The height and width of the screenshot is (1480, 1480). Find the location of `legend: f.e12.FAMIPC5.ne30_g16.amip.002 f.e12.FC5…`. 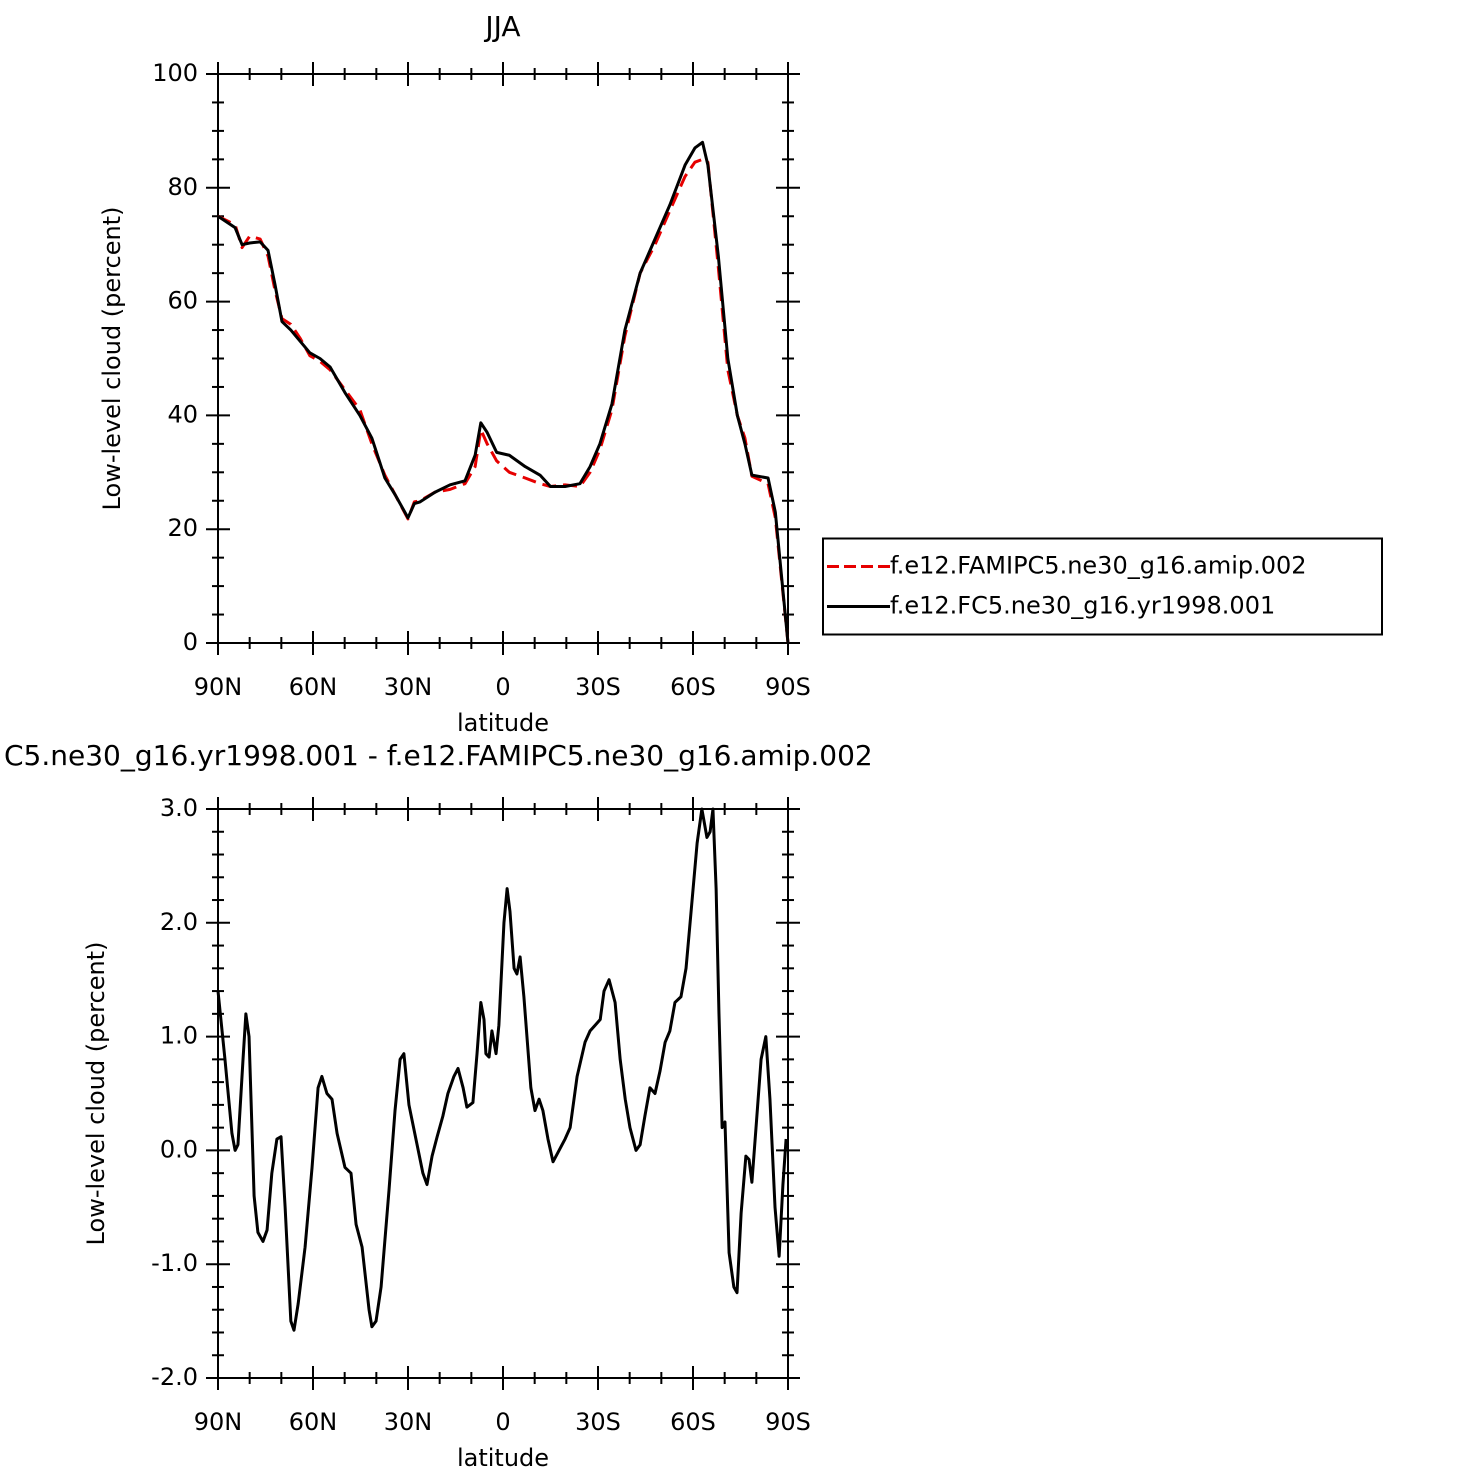

legend: f.e12.FAMIPC5.ne30_g16.amip.002 f.e12.FC5… is located at coordinates (1102, 586).